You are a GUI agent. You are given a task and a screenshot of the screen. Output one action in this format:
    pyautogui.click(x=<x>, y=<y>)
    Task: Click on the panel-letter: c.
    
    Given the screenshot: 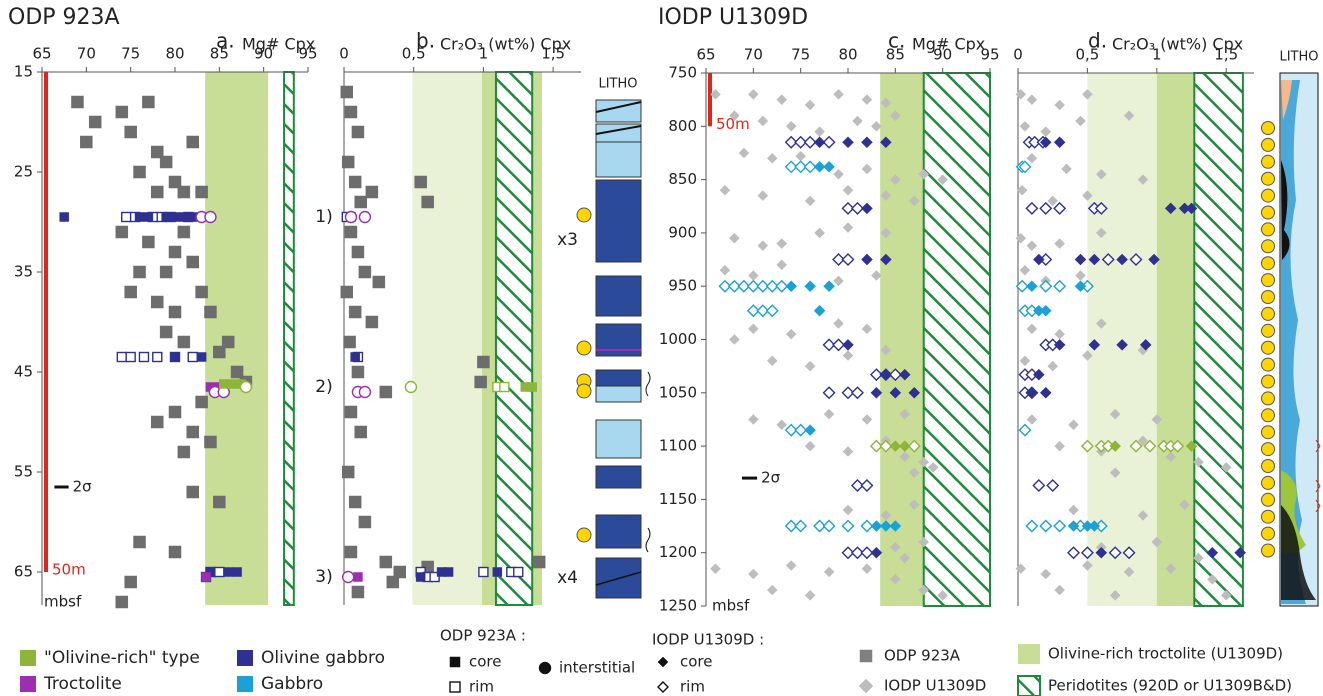 What is the action you would take?
    pyautogui.click(x=896, y=41)
    